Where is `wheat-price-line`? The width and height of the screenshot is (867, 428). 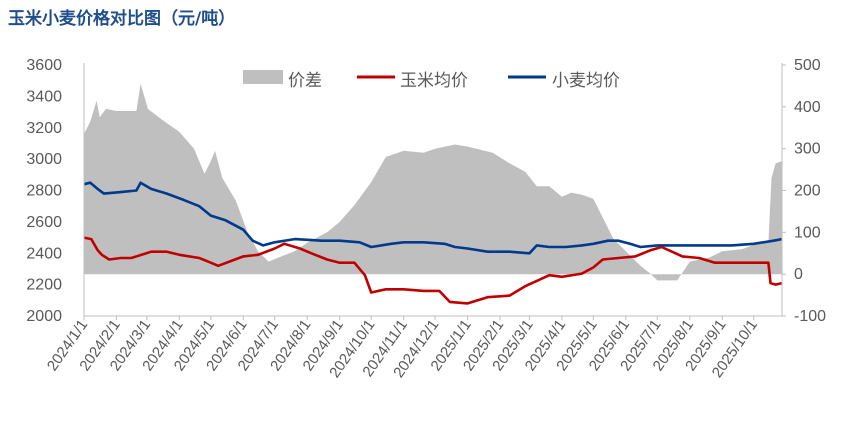 wheat-price-line is located at coordinates (433, 218).